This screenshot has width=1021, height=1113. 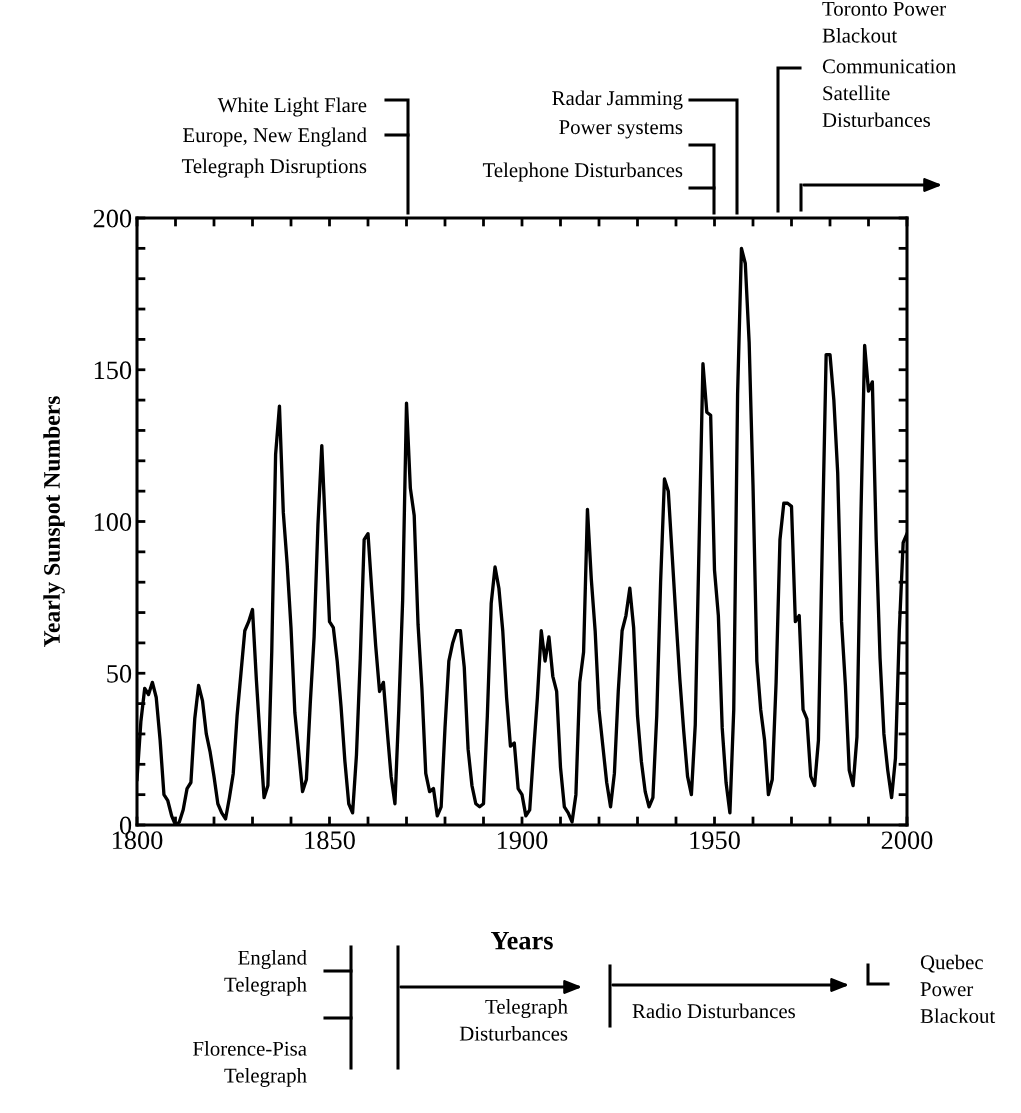 What do you see at coordinates (330, 840) in the screenshot?
I see `x-tick-label: 1850` at bounding box center [330, 840].